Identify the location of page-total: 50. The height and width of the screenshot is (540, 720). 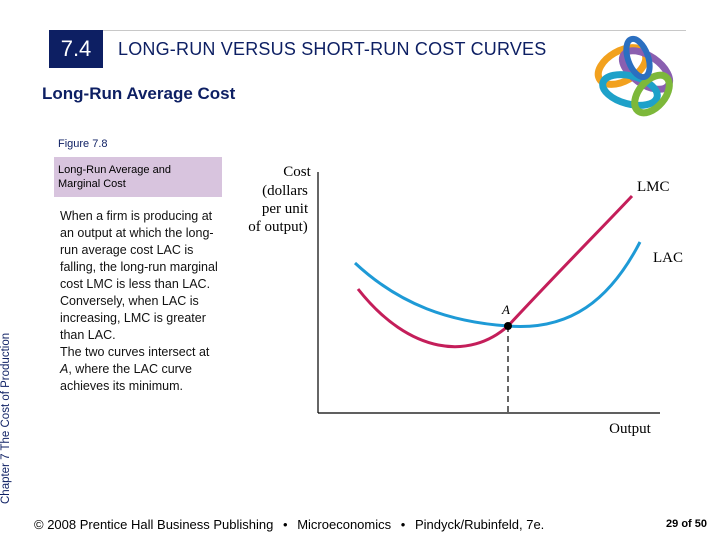
(701, 524).